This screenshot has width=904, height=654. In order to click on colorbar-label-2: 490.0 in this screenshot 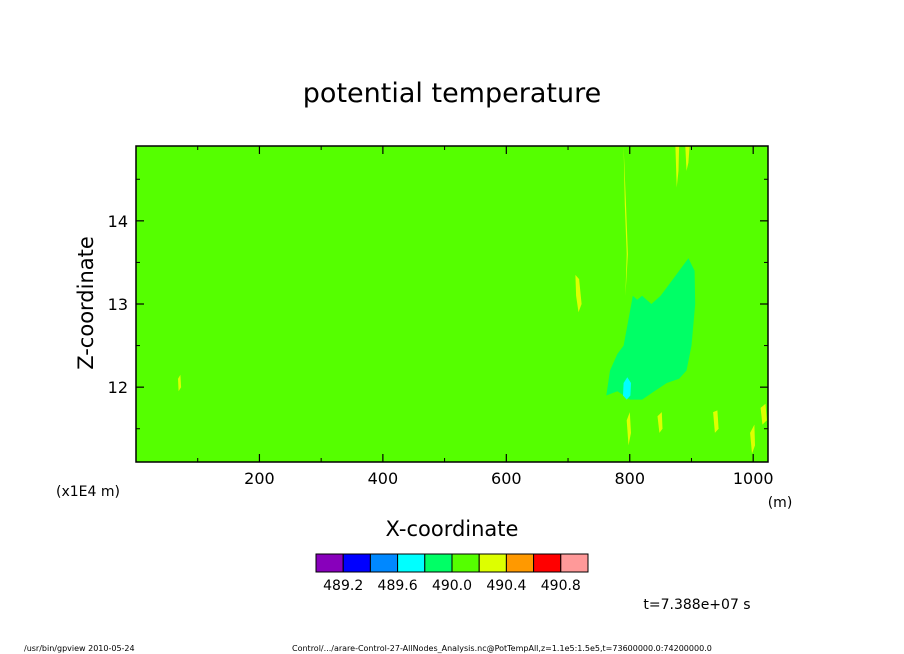, I will do `click(452, 586)`.